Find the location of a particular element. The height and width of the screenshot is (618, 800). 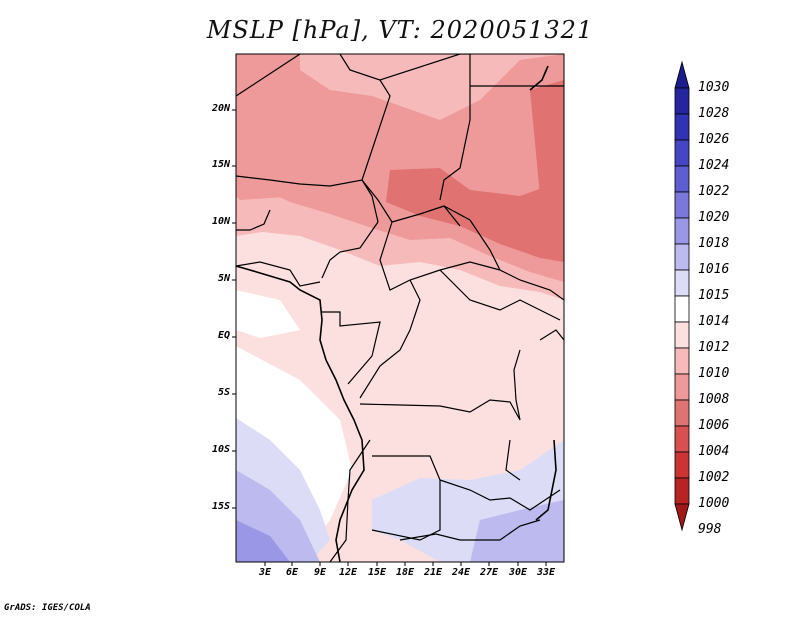

lat-label: EQ is located at coordinates (223, 335).